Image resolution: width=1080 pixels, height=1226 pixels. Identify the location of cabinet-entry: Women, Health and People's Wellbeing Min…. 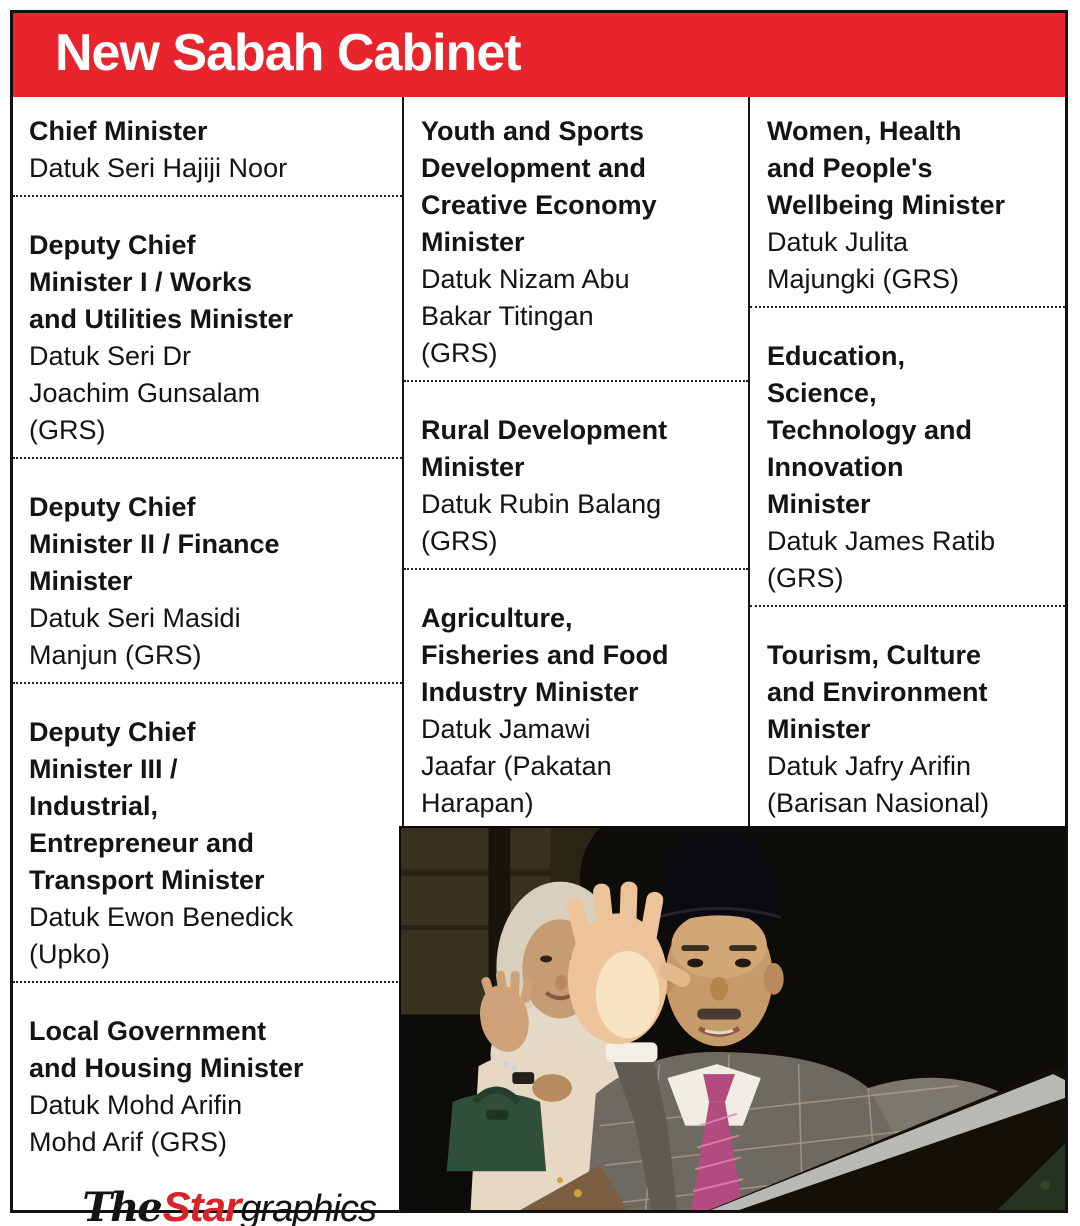
(907, 209).